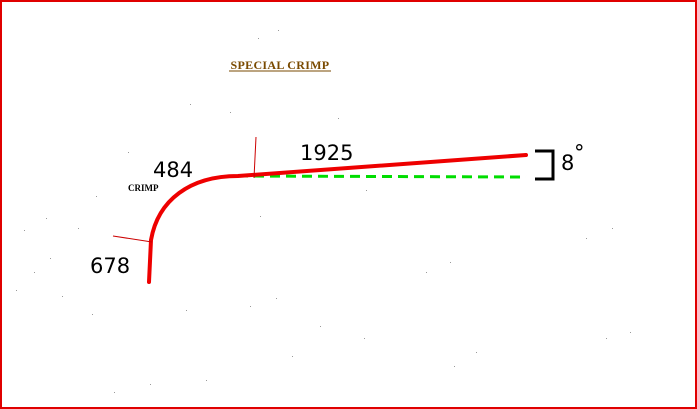 This screenshot has width=697, height=409. What do you see at coordinates (326, 153) in the screenshot?
I see `sloped-leg-dimension: 1925` at bounding box center [326, 153].